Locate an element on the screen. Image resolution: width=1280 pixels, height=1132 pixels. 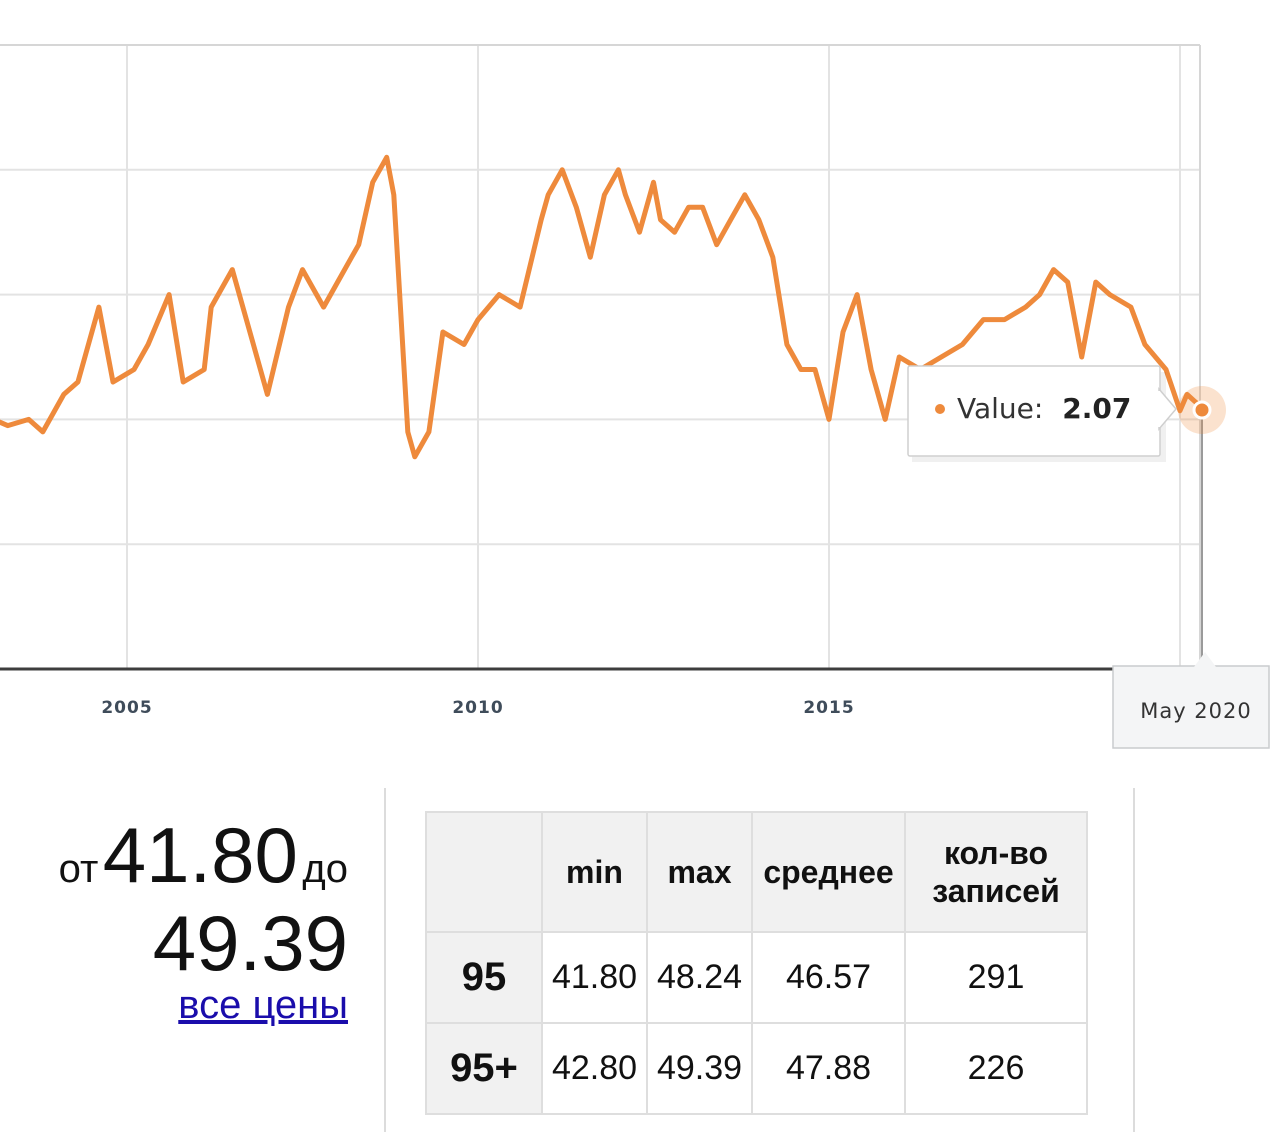
header-empty-cell is located at coordinates (484, 872).